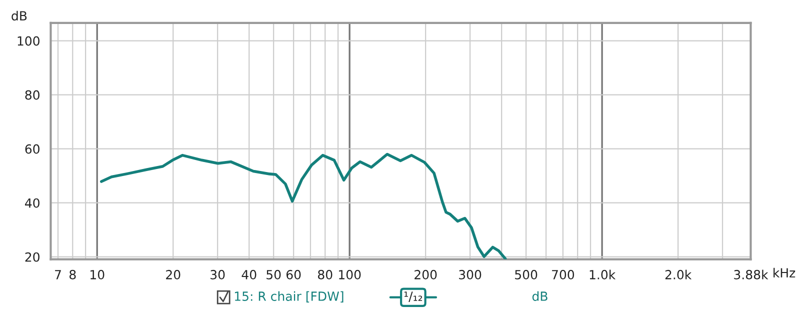  Describe the element at coordinates (173, 275) in the screenshot. I see `x-tick-label: 20` at that location.